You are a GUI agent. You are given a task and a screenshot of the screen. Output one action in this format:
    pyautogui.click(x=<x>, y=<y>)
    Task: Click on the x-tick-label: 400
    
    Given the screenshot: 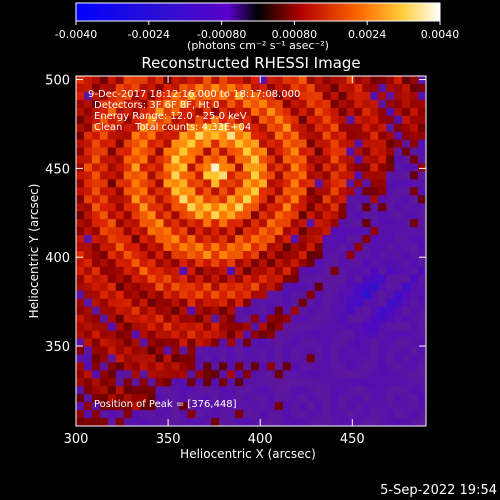 What is the action you would take?
    pyautogui.click(x=260, y=439)
    